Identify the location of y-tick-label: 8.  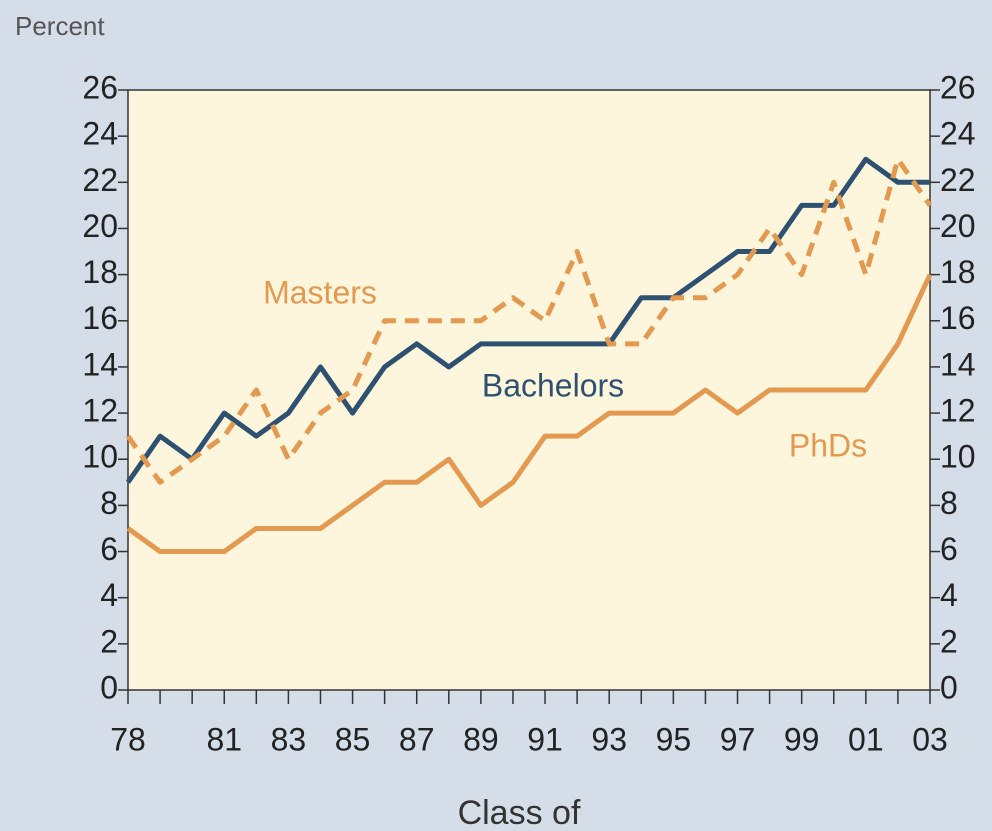
(109, 503).